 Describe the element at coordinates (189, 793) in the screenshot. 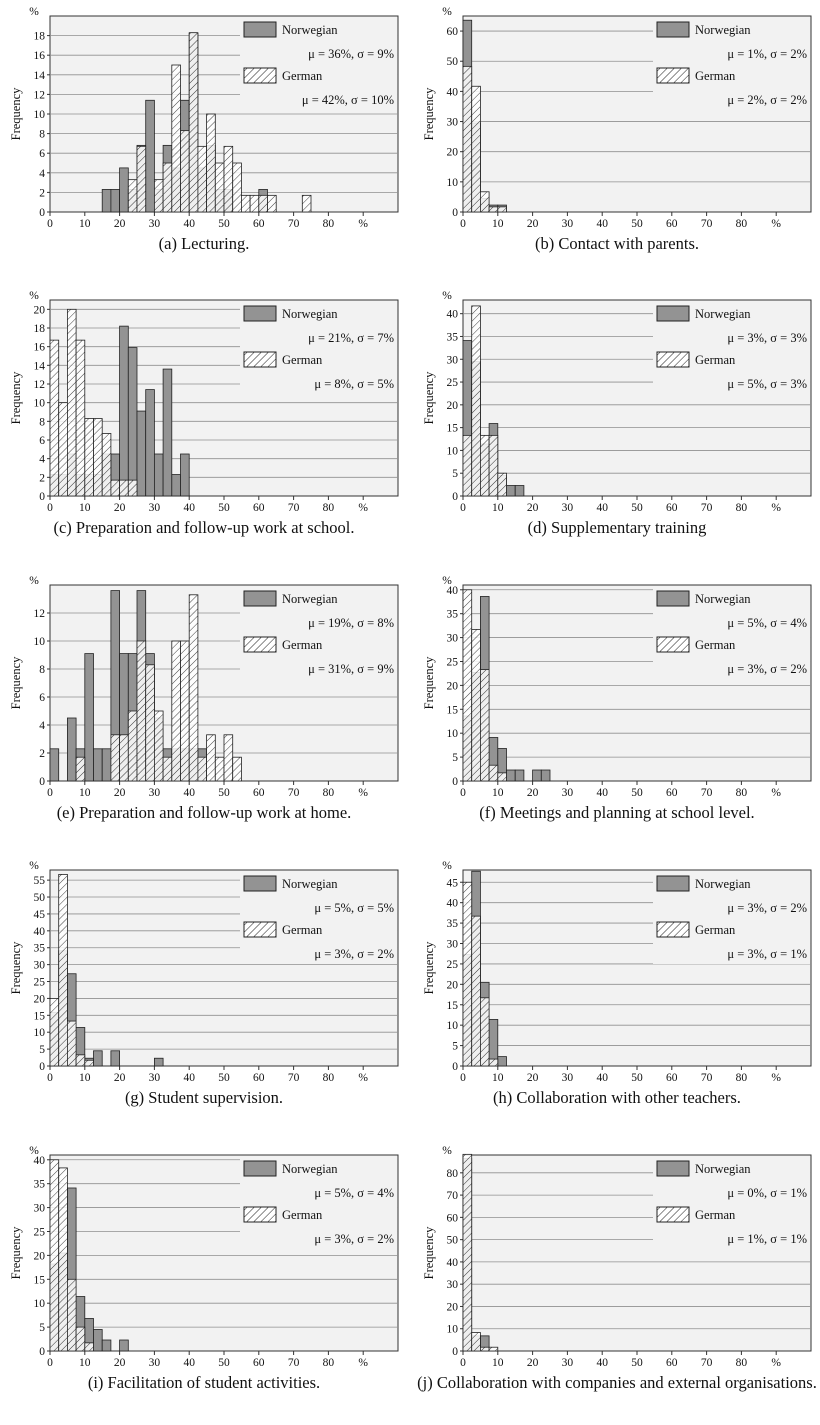

I see `x-tick-label: 40` at that location.